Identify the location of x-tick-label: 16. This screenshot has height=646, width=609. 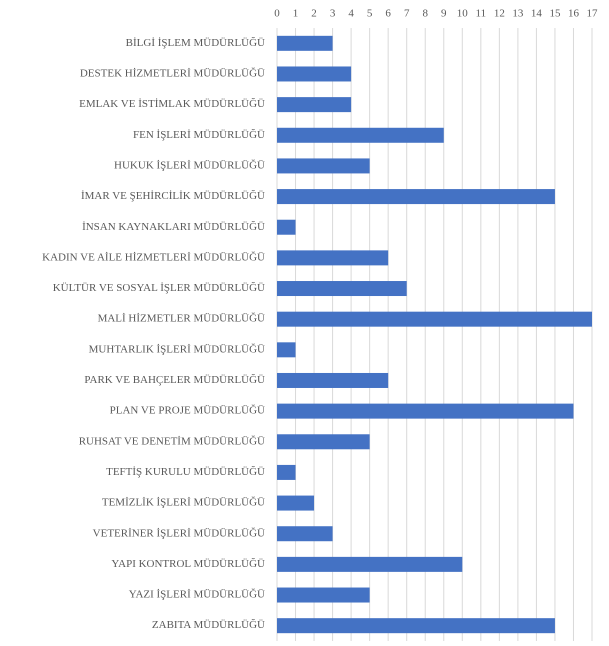
(574, 14).